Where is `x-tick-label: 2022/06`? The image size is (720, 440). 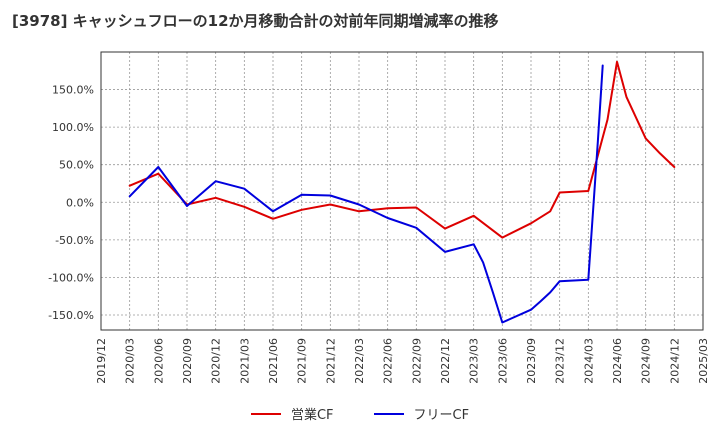
x-tick-label: 2022/06 is located at coordinates (388, 361).